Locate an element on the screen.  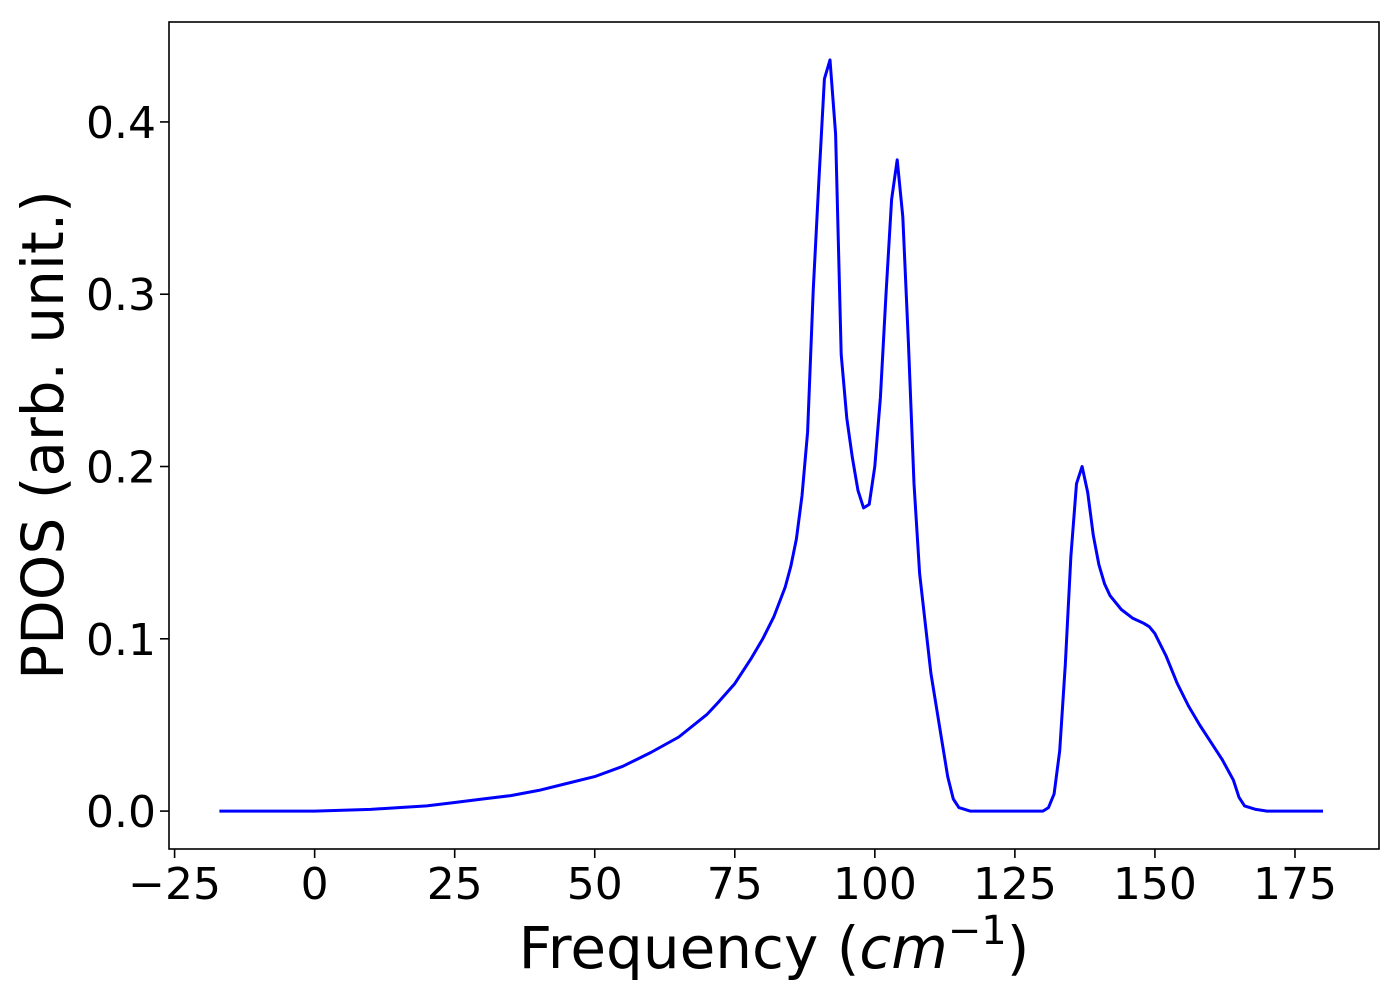
x-tick-label: 150 is located at coordinates (1155, 884).